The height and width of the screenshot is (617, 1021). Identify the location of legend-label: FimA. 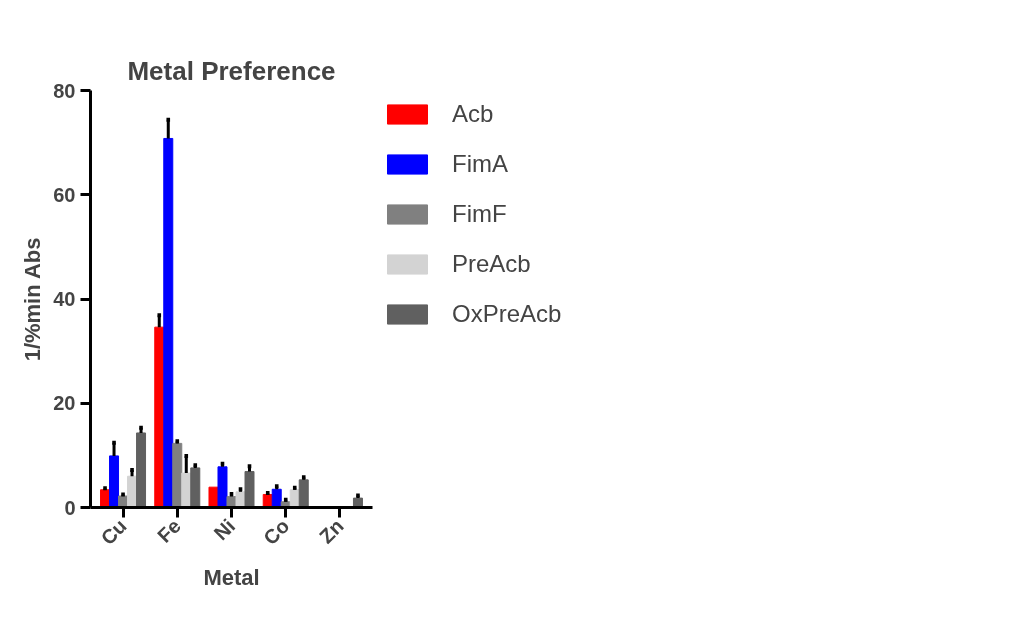
(480, 164).